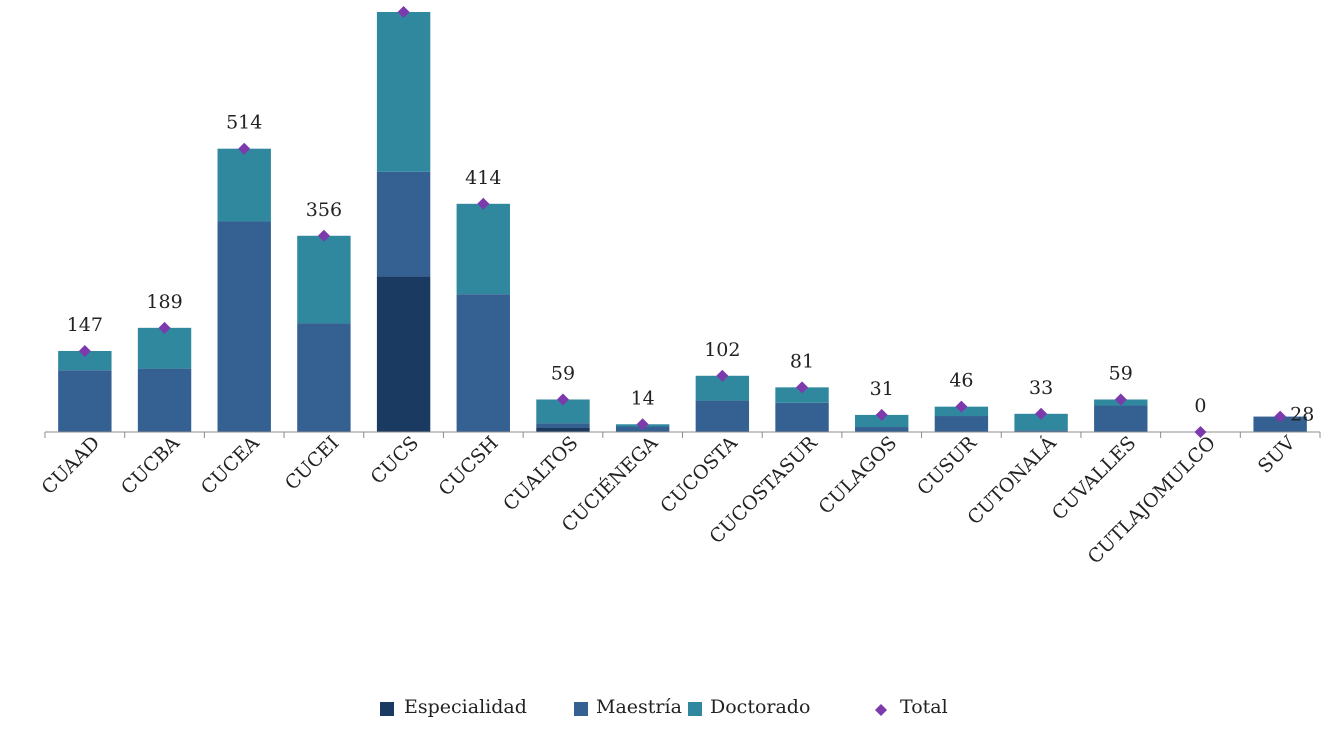 This screenshot has width=1326, height=729. I want to click on legend-swatch-maestria, so click(581, 709).